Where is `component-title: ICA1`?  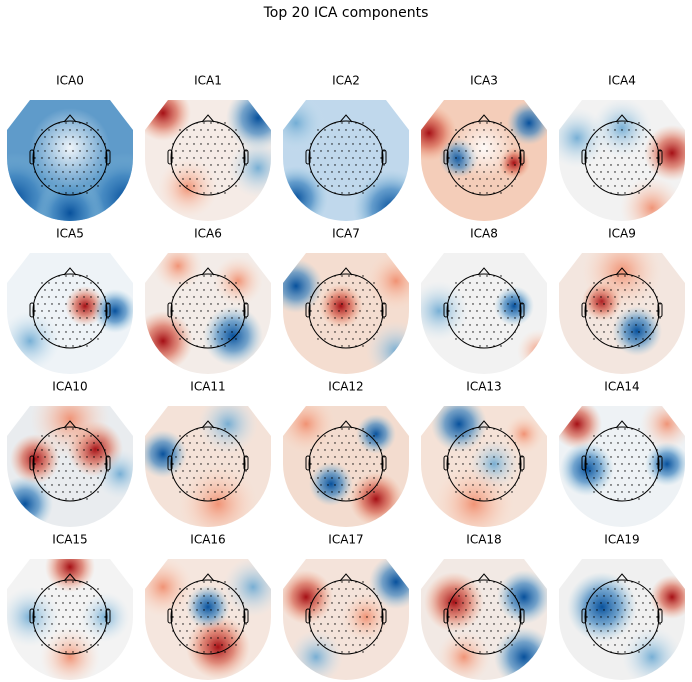 component-title: ICA1 is located at coordinates (208, 81).